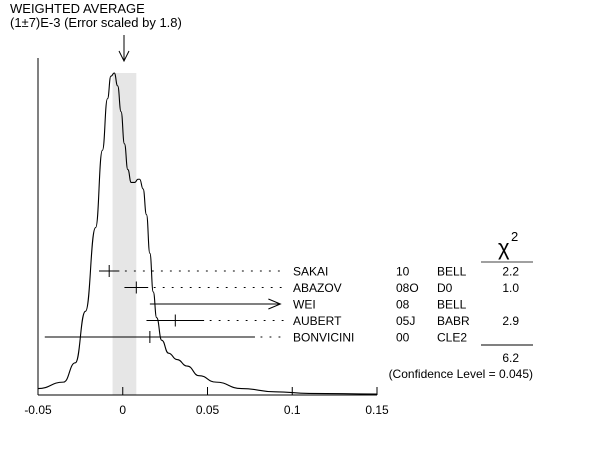 The width and height of the screenshot is (599, 470). Describe the element at coordinates (510, 272) in the screenshot. I see `measurement-chi2-sakai: 2.2` at that location.